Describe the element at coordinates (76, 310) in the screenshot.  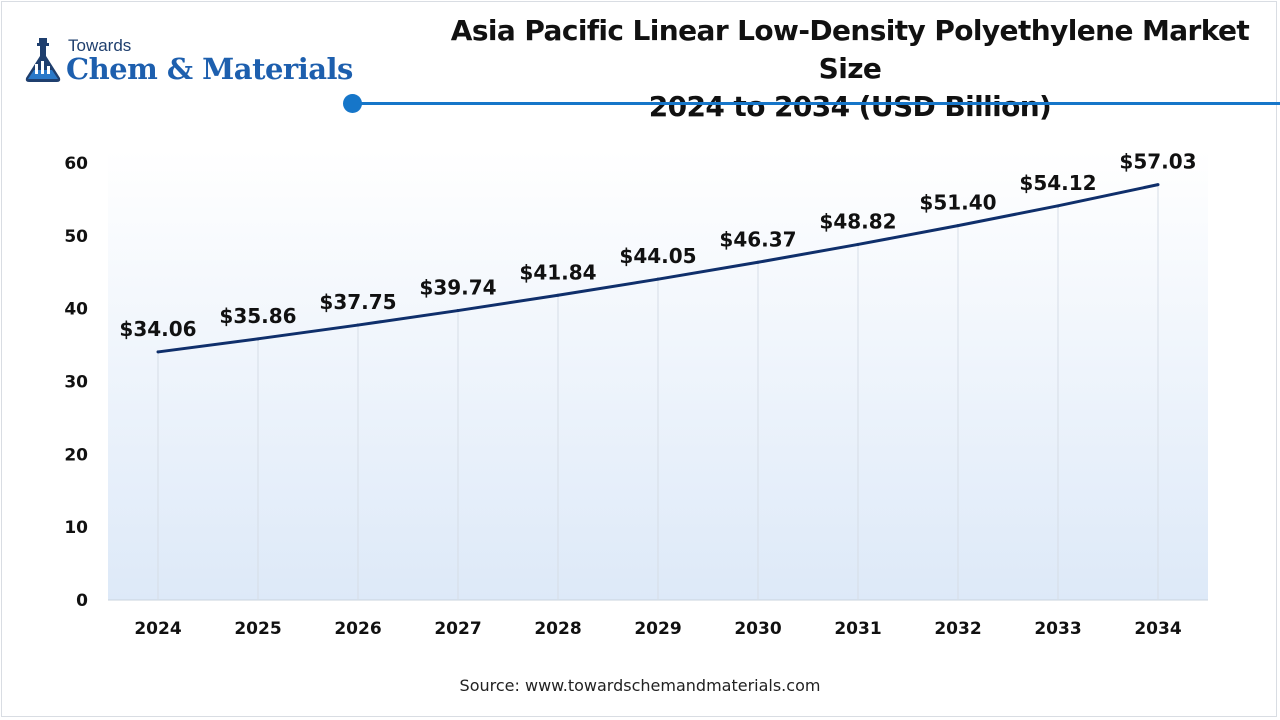
I see `y-tick-label: 40` at that location.